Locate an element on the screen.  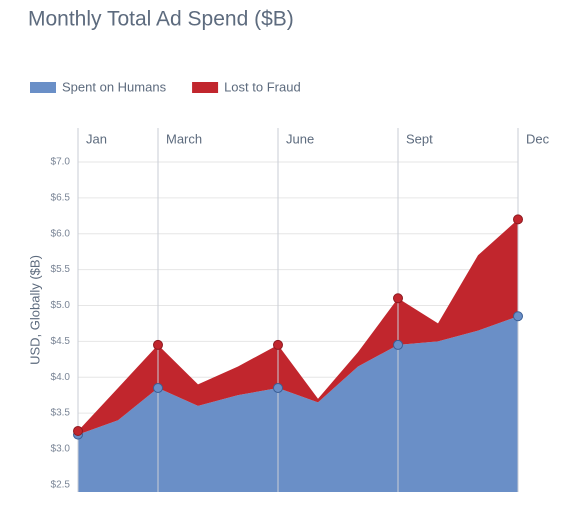
chart-title: Monthly Total Ad Spend ($B) is located at coordinates (161, 19).